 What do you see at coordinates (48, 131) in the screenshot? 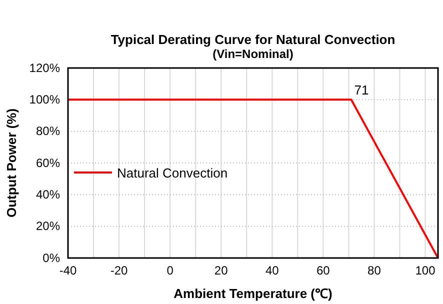
I see `y-tick-label: 80%` at bounding box center [48, 131].